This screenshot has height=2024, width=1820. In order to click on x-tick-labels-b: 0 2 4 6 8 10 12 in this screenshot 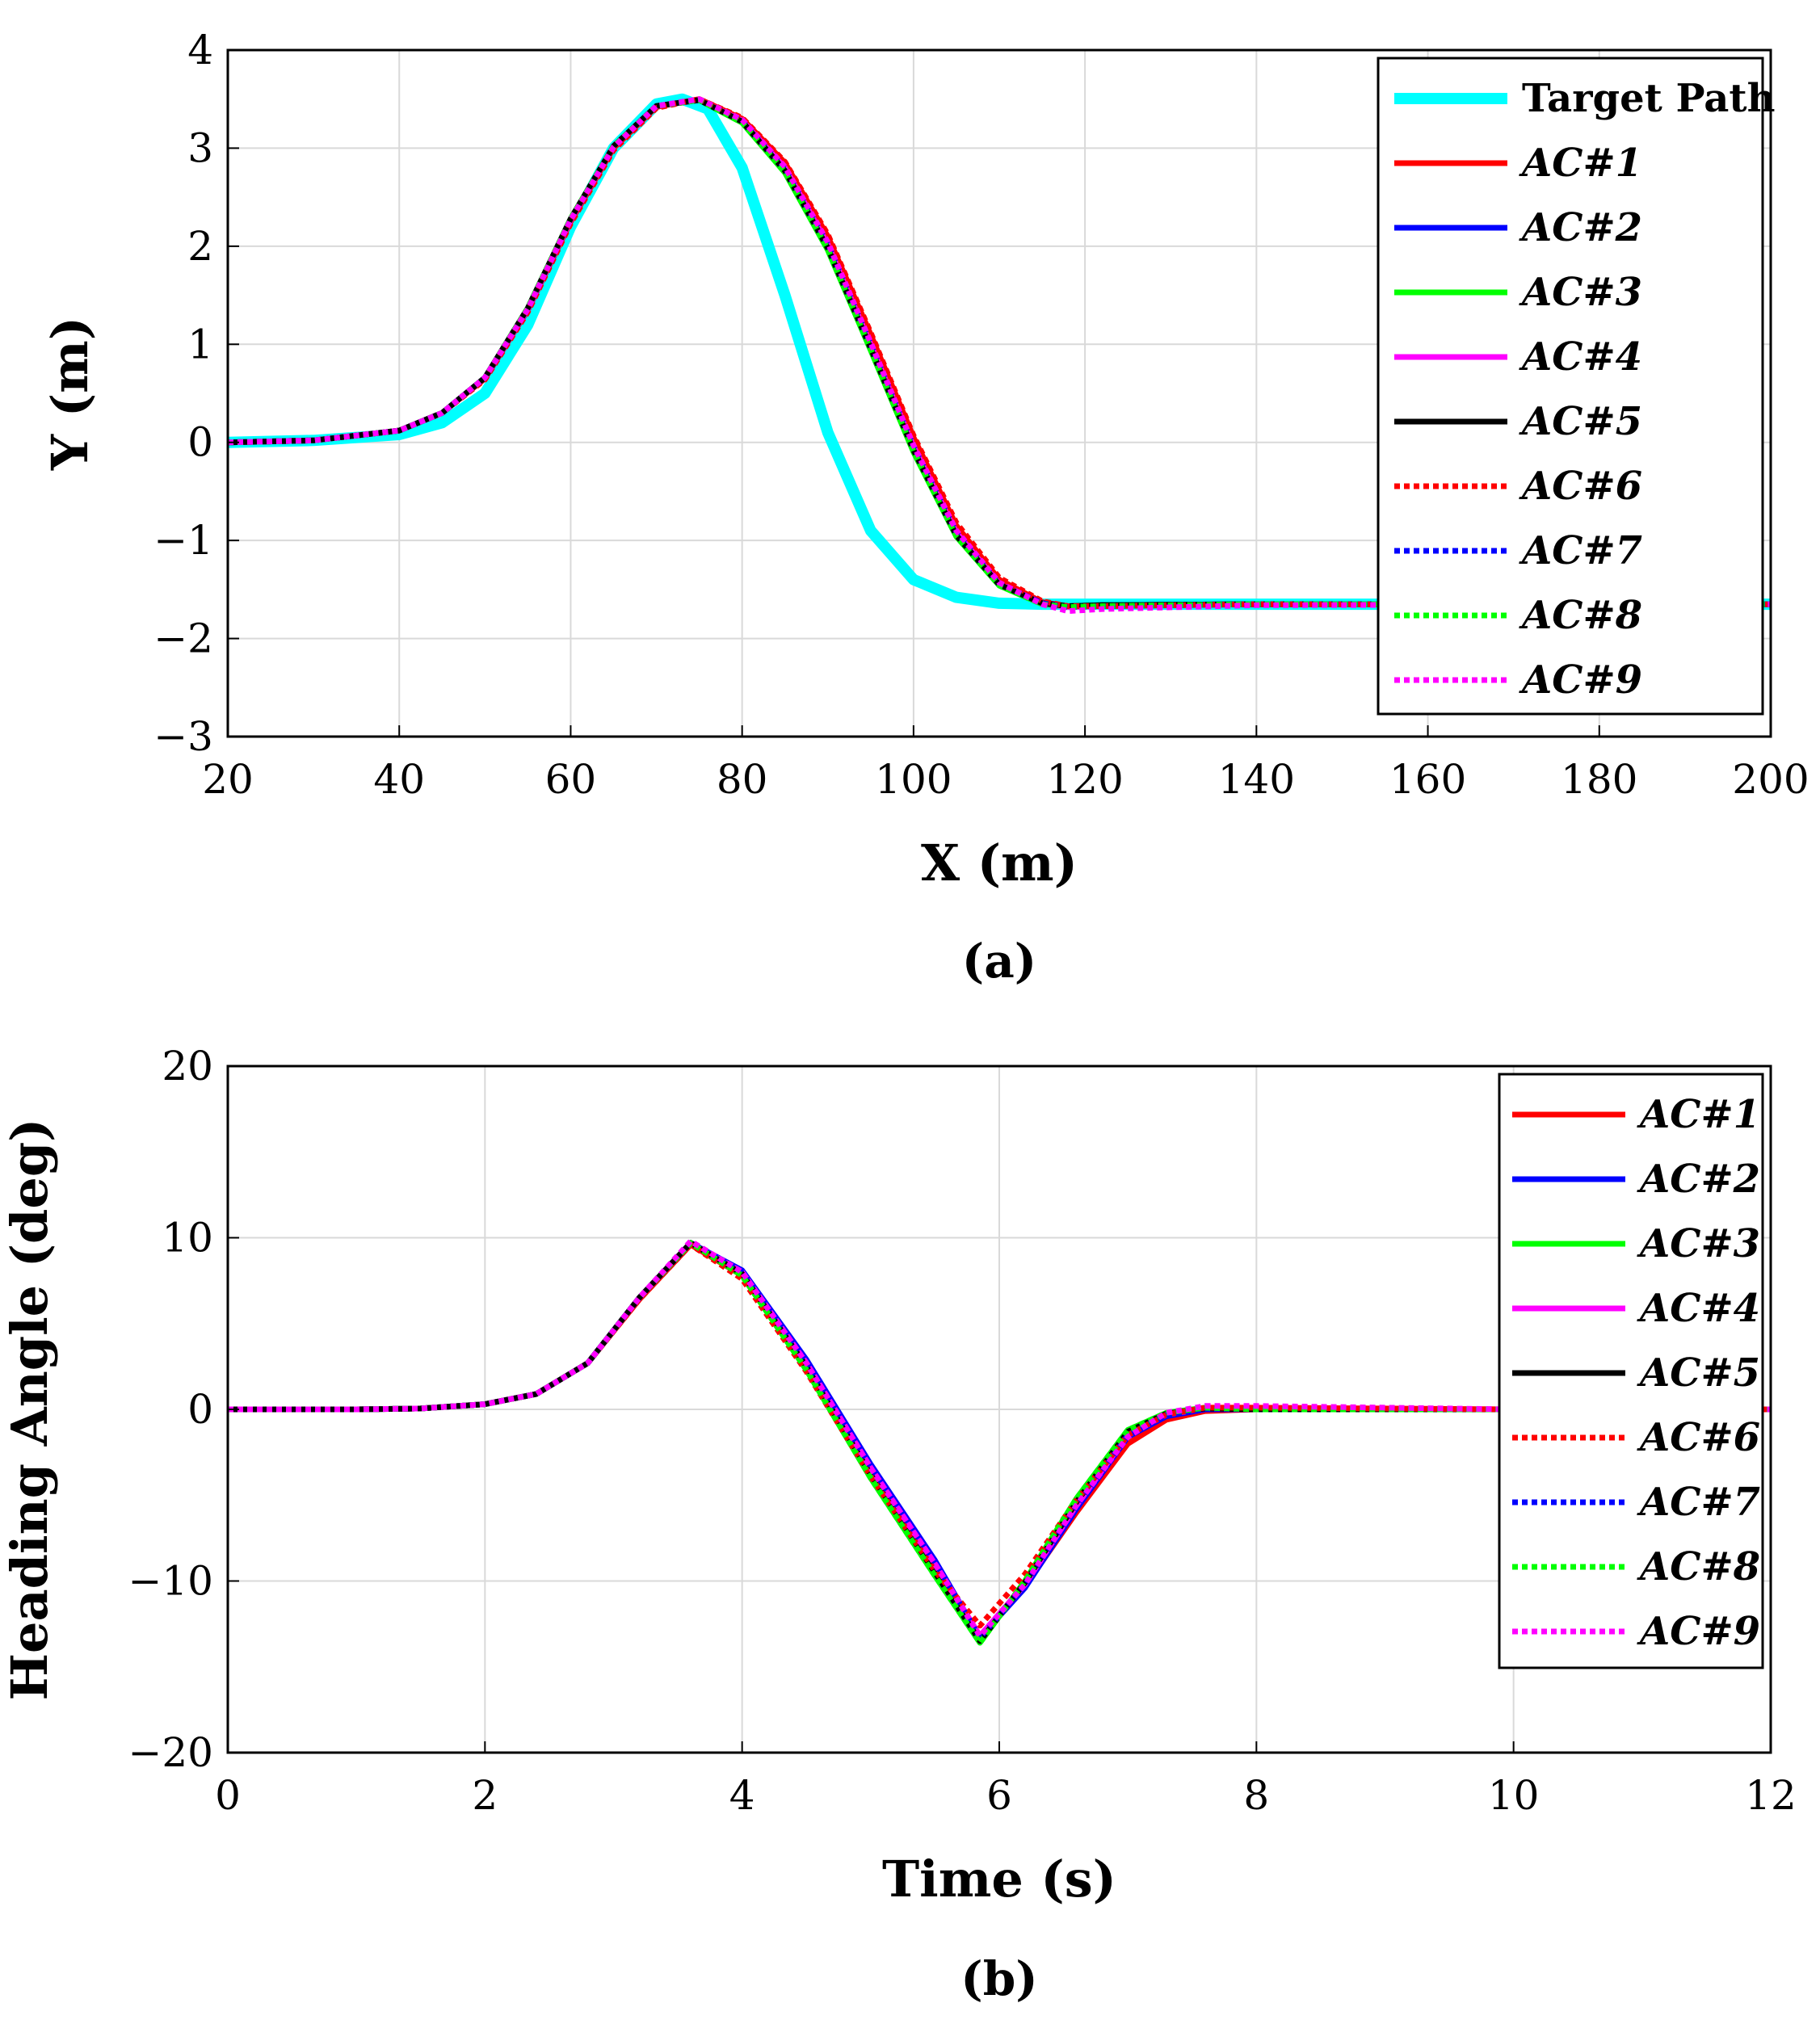, I will do `click(1006, 1795)`.